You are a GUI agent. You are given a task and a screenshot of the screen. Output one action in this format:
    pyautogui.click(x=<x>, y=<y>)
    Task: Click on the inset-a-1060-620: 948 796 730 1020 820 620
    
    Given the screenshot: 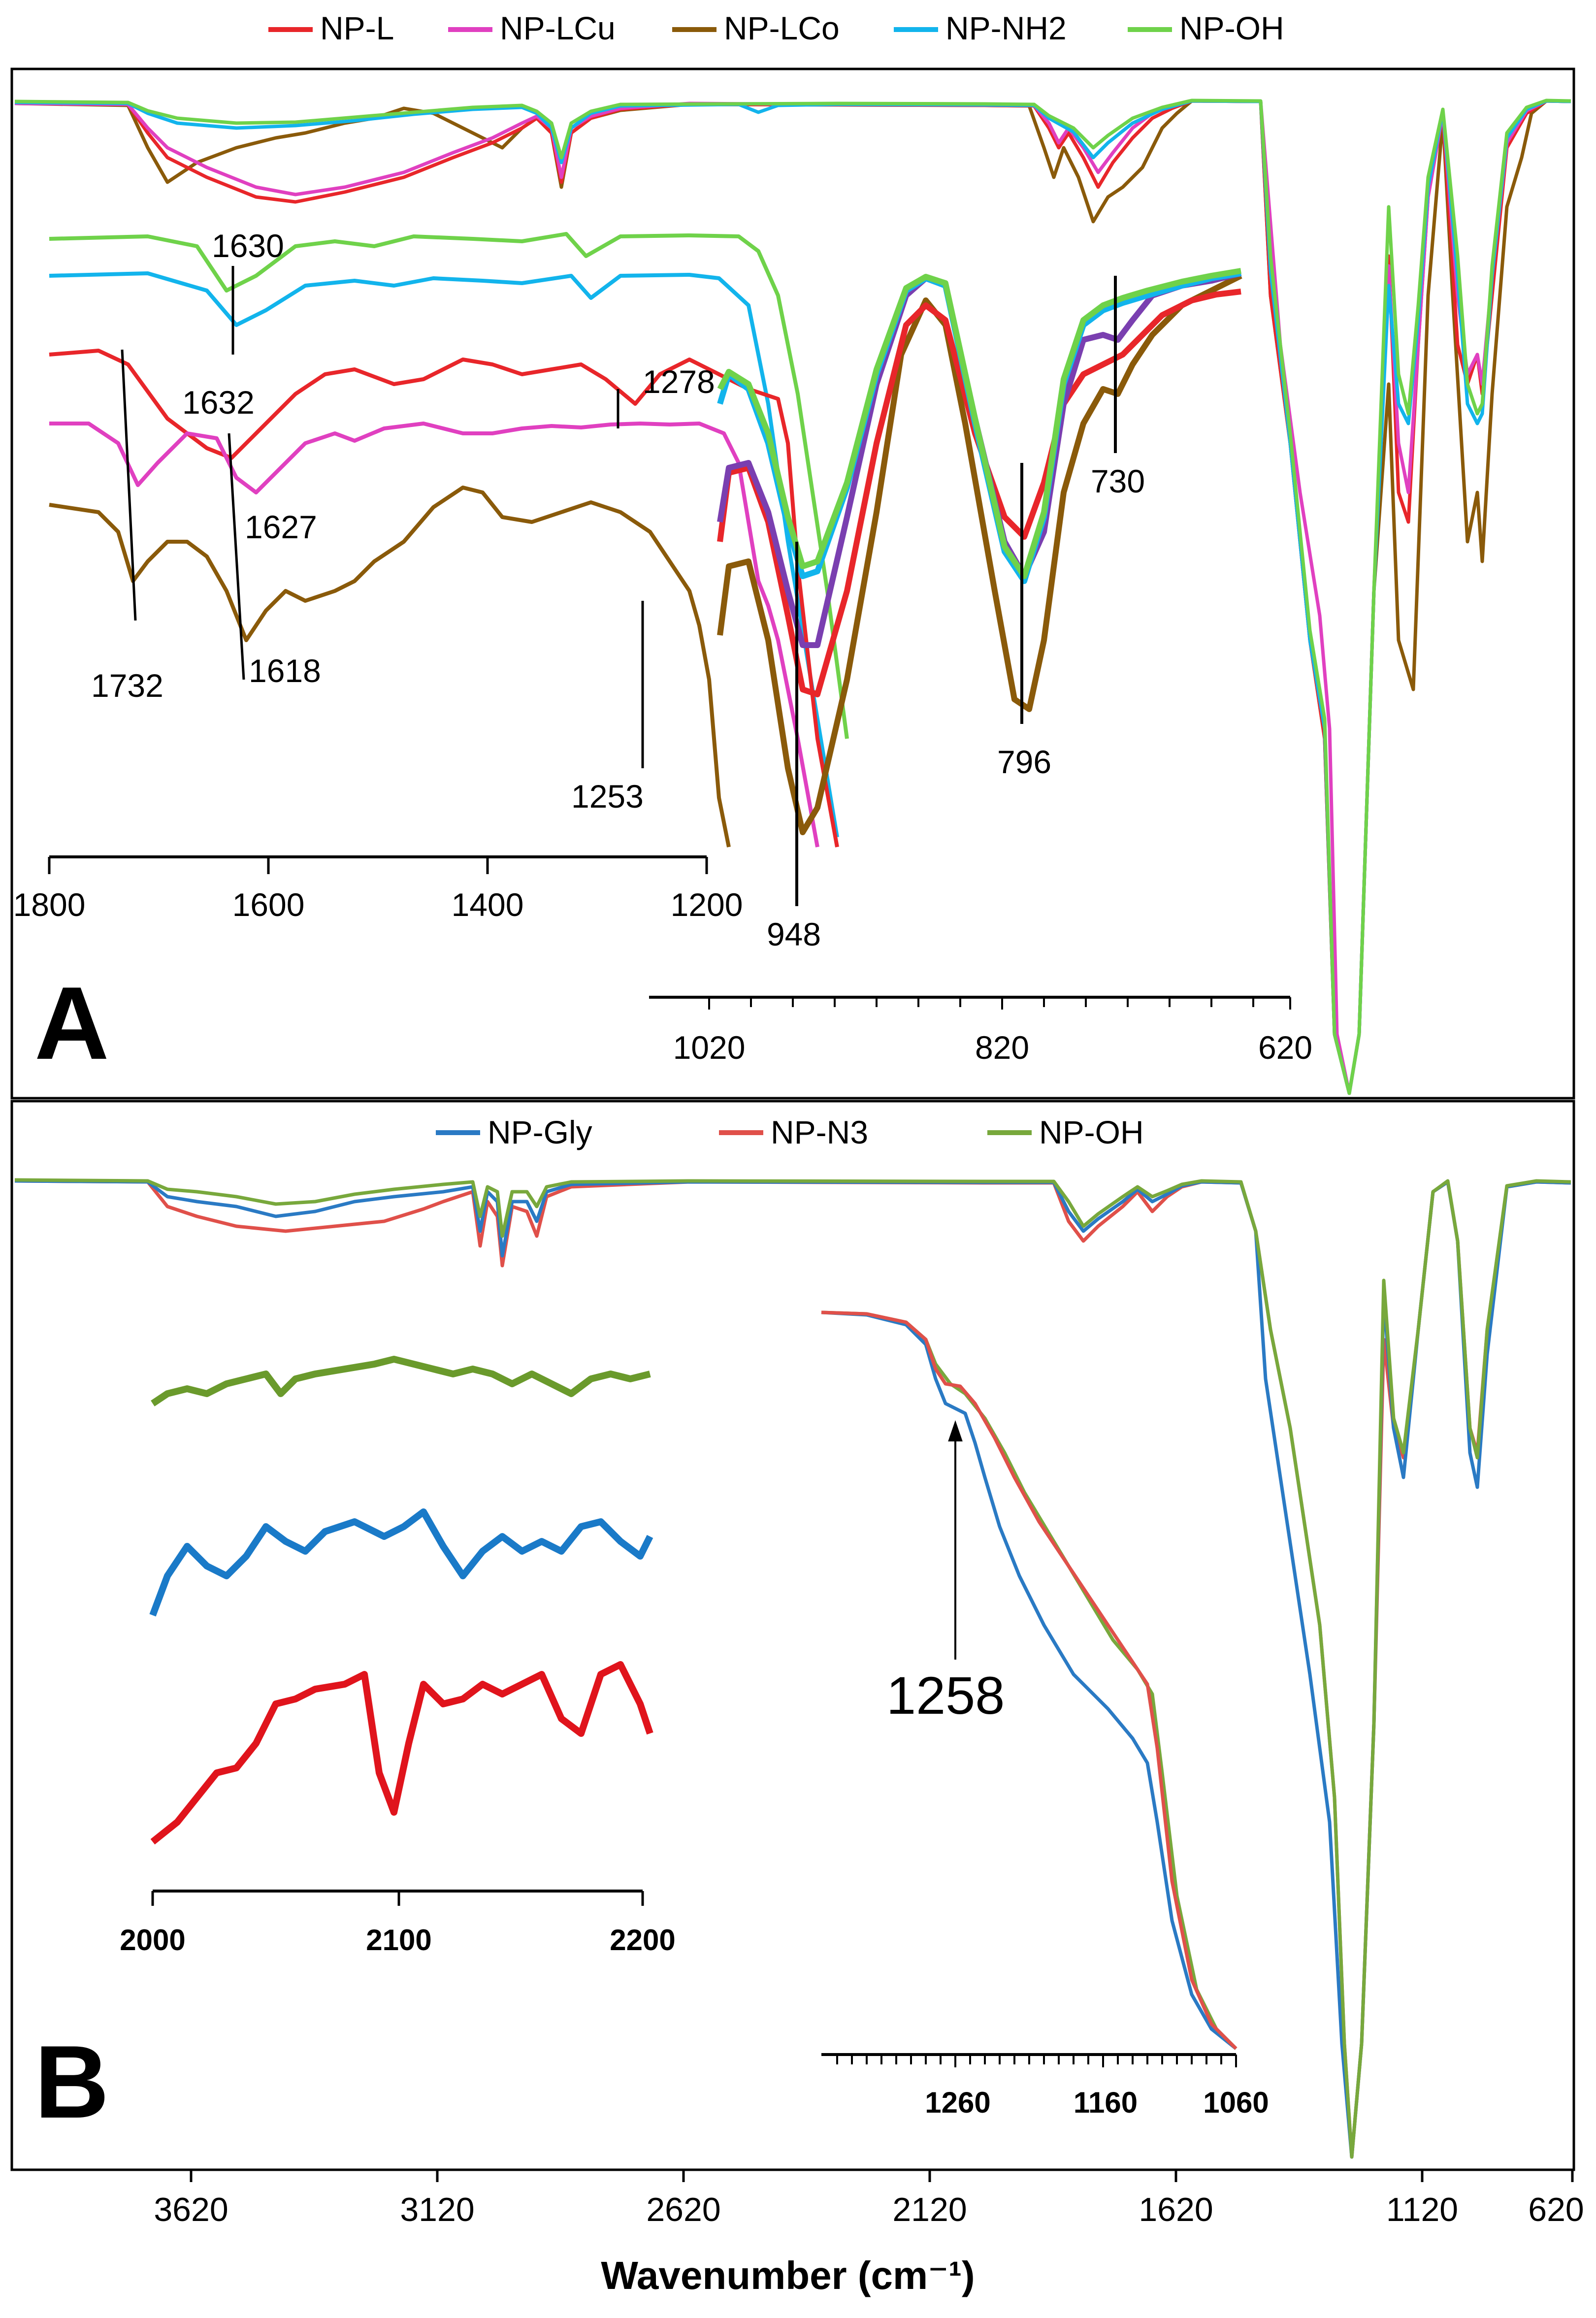 What is the action you would take?
    pyautogui.click(x=981, y=667)
    